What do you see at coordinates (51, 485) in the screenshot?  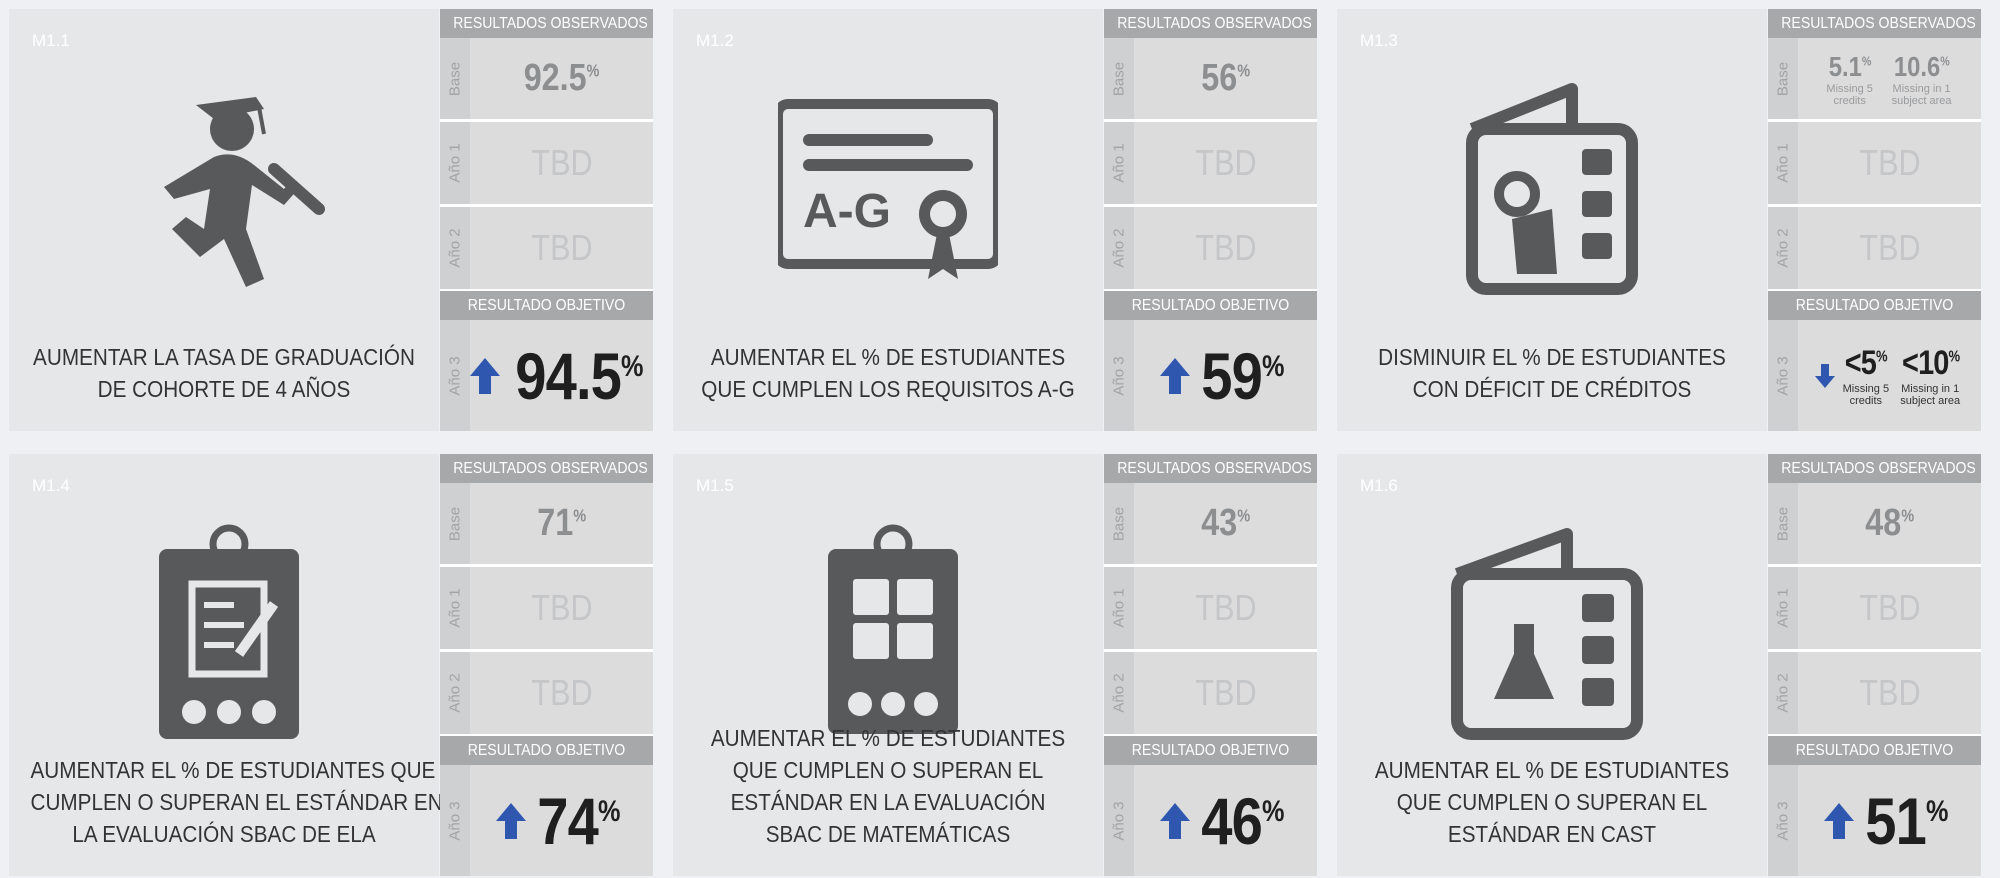 I see `card-id: M1.4` at bounding box center [51, 485].